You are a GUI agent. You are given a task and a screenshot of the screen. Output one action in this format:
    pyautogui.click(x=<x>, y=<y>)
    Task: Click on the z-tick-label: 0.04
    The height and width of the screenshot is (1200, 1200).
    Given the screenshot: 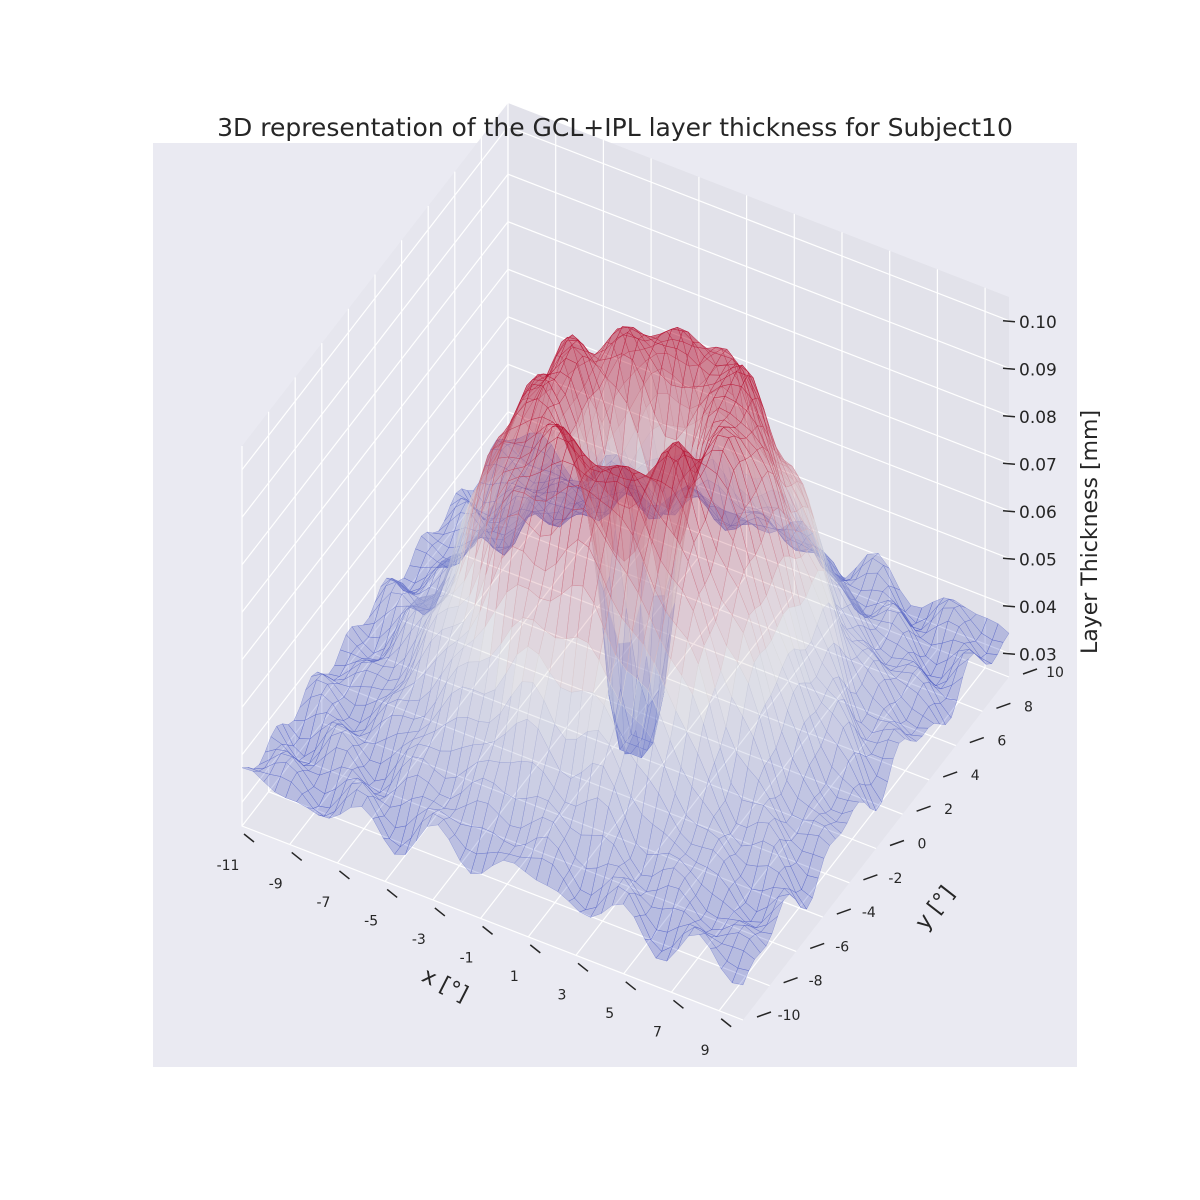 What is the action you would take?
    pyautogui.click(x=1038, y=608)
    